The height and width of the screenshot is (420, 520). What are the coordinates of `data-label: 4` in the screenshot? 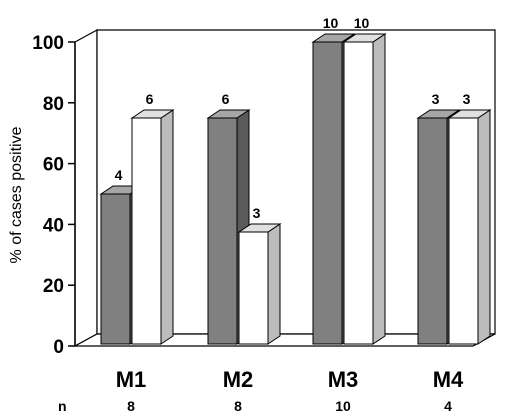 It's located at (119, 175).